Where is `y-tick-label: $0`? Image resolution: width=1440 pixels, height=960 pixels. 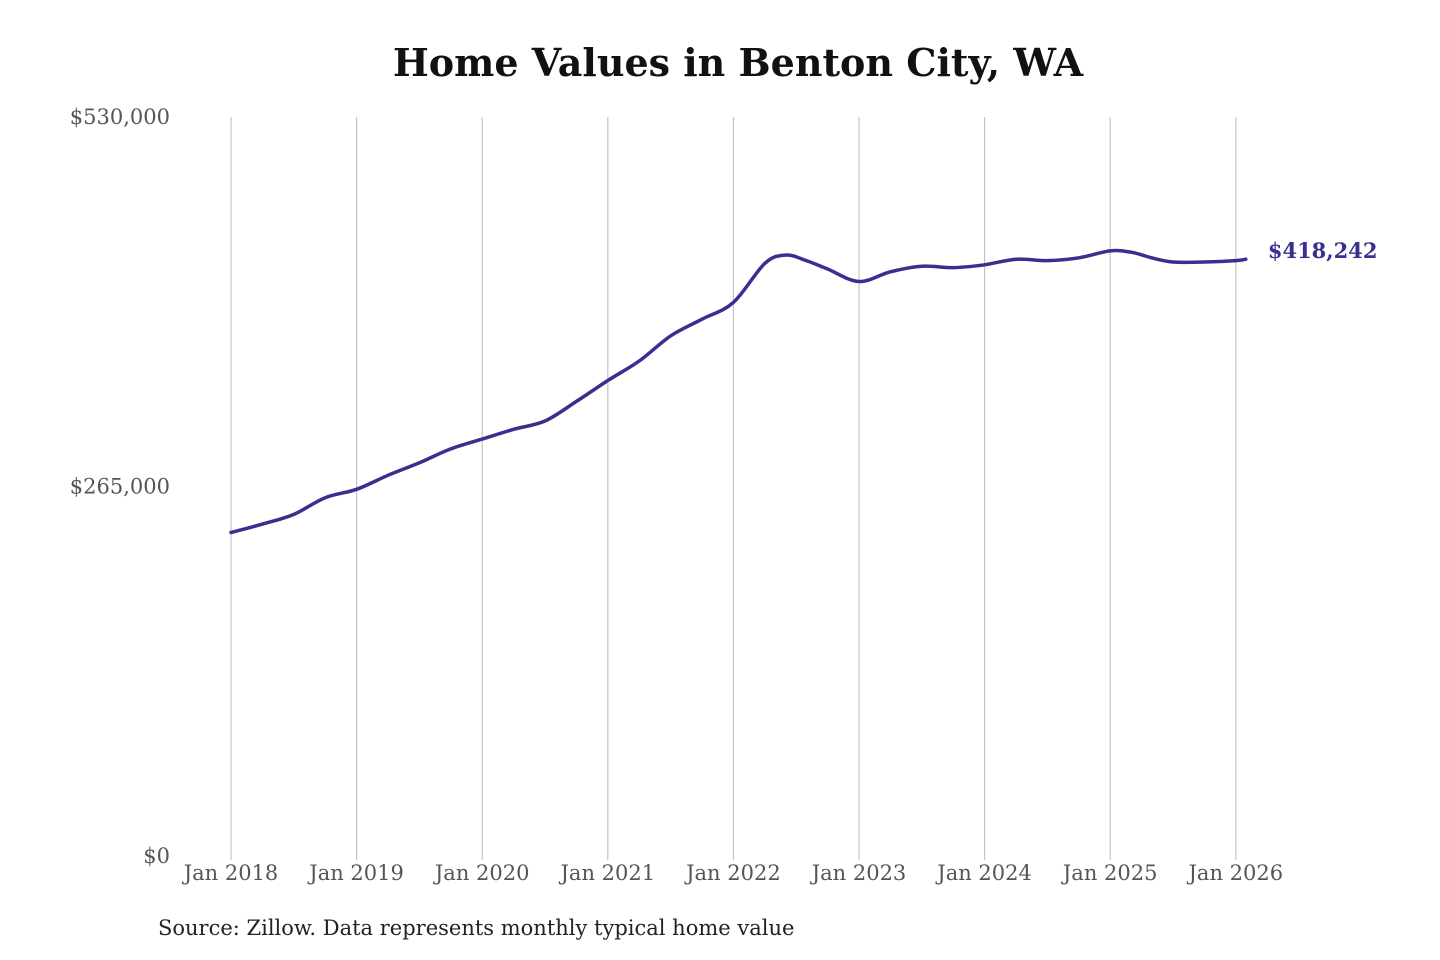 y-tick-label: $0 is located at coordinates (156, 856).